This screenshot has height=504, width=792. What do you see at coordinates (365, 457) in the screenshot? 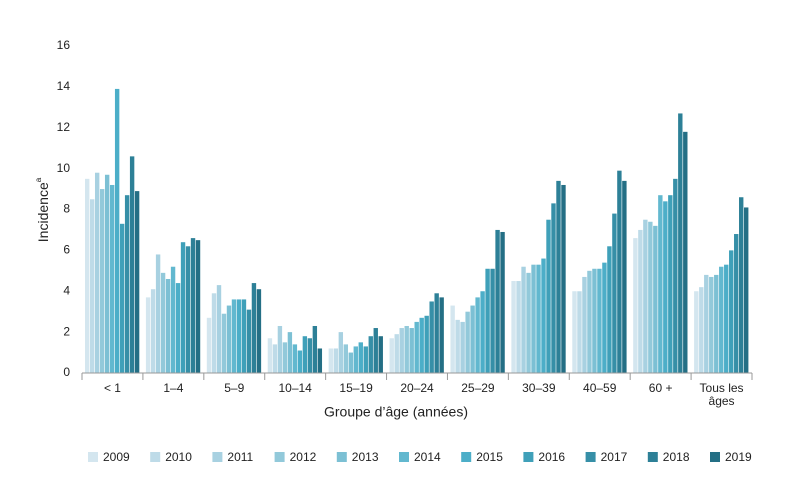
I see `legend-label: 2013` at bounding box center [365, 457].